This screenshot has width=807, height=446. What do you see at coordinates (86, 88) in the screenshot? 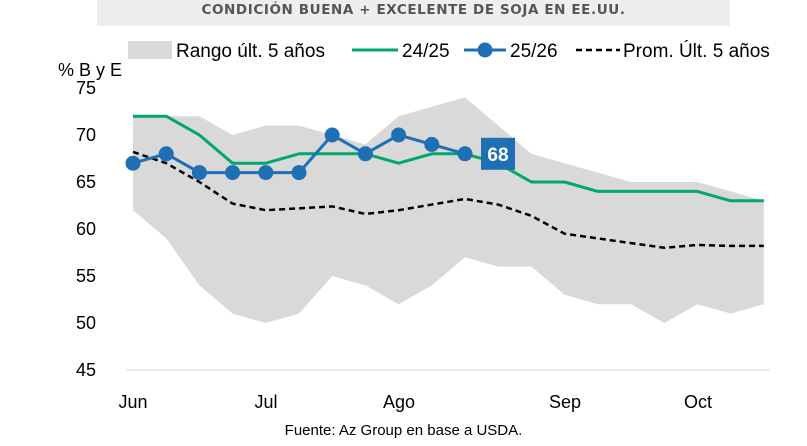
I see `y-tick-label: 75` at bounding box center [86, 88].